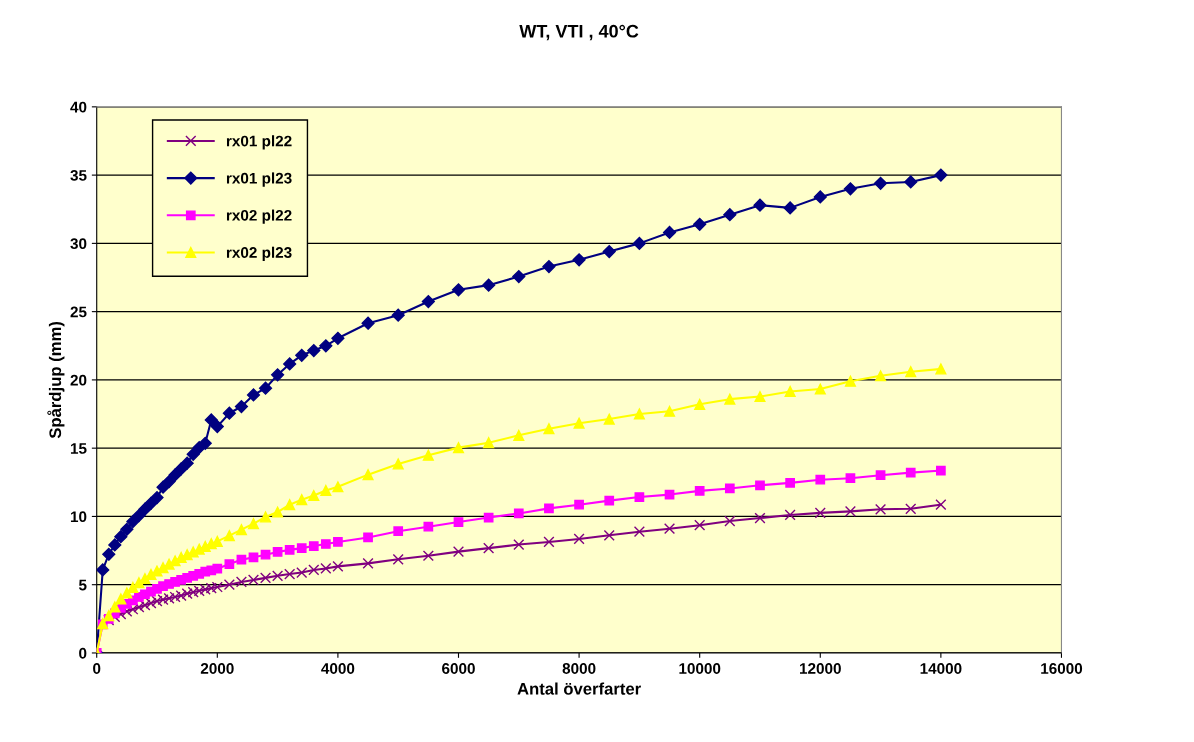  What do you see at coordinates (1062, 668) in the screenshot?
I see `x-tick-label: 16000` at bounding box center [1062, 668].